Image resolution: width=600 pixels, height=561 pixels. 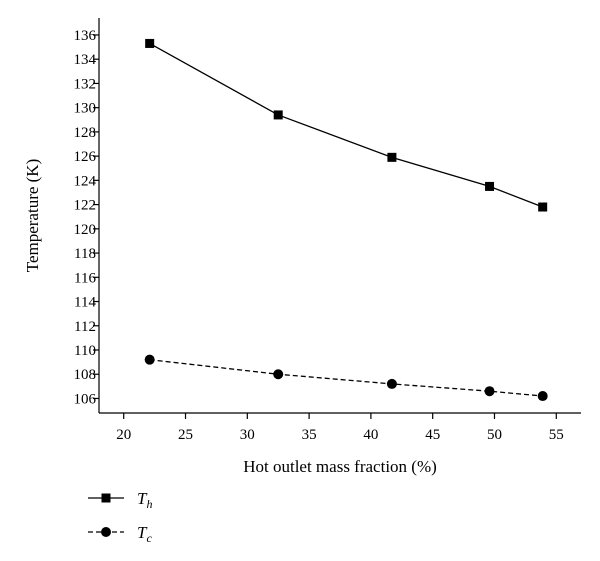 I want to click on y-tick-label: 106, so click(x=85, y=399).